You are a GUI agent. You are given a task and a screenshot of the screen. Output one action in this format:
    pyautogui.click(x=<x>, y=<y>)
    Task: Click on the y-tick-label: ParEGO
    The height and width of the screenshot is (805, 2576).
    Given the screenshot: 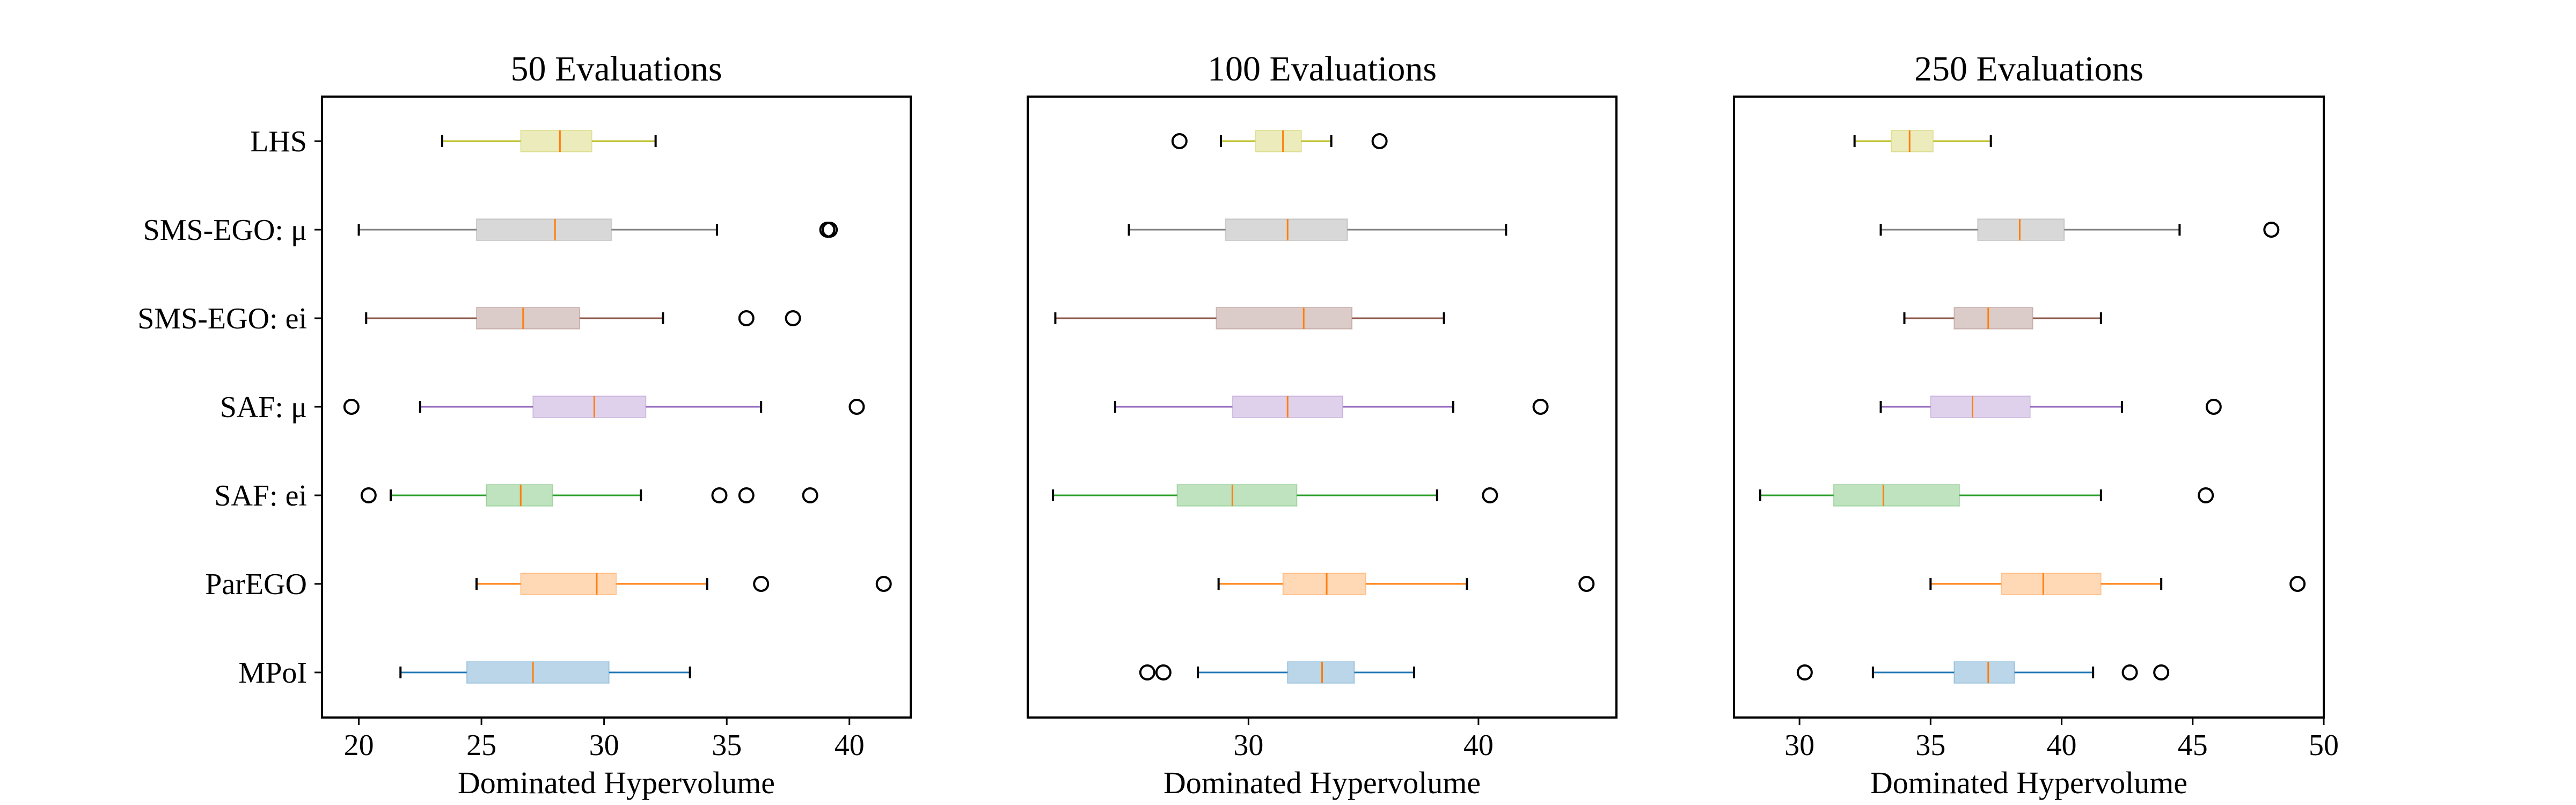 What is the action you would take?
    pyautogui.click(x=256, y=584)
    